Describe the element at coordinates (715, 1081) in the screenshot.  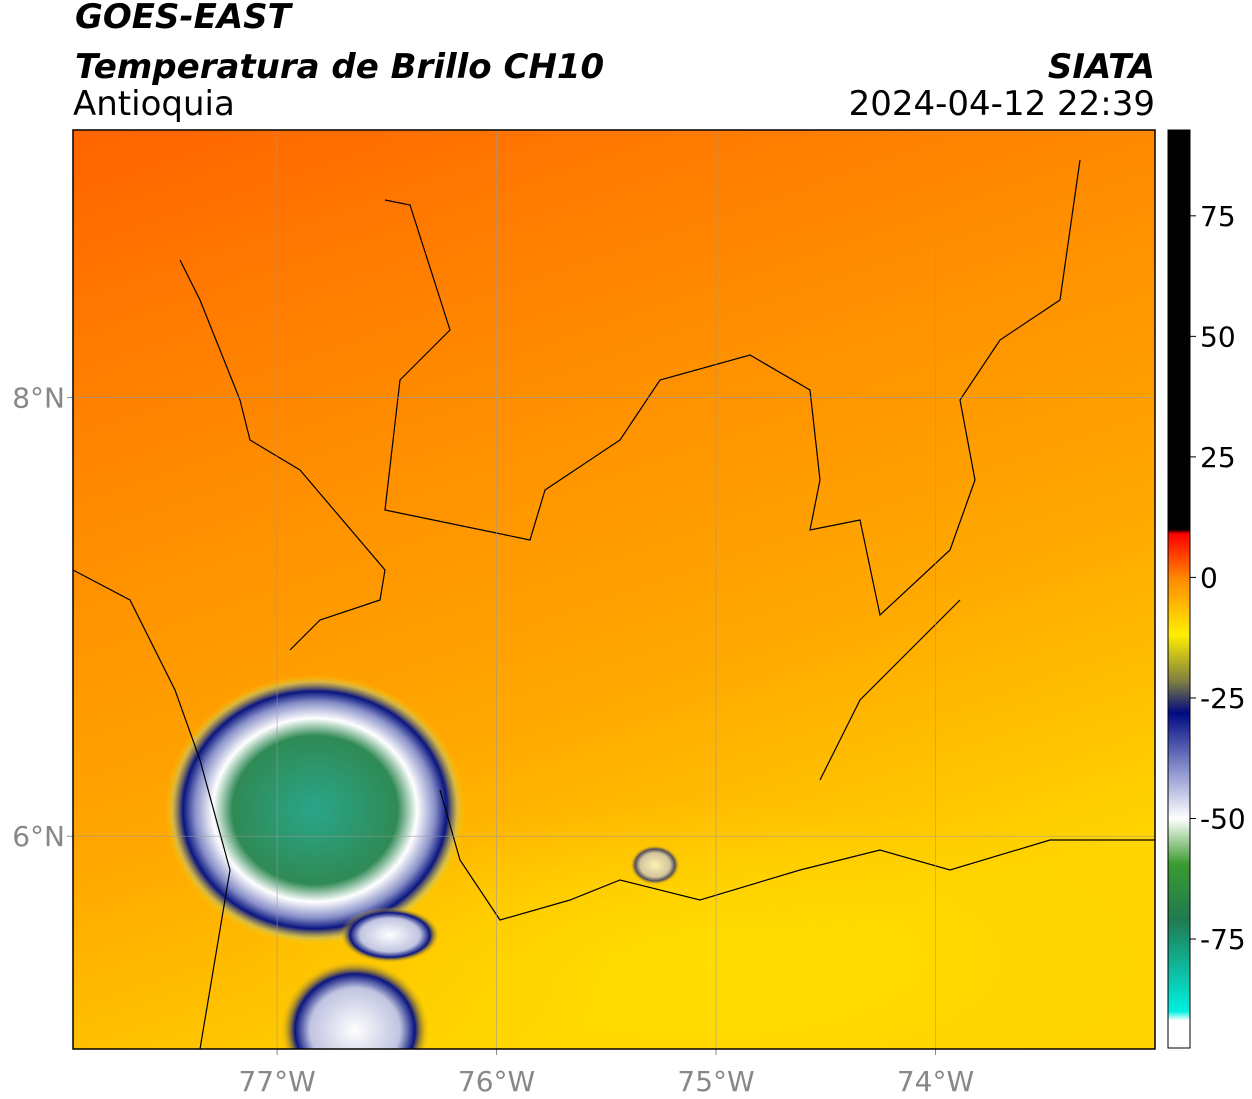
I see `lon-label: 75°W` at that location.